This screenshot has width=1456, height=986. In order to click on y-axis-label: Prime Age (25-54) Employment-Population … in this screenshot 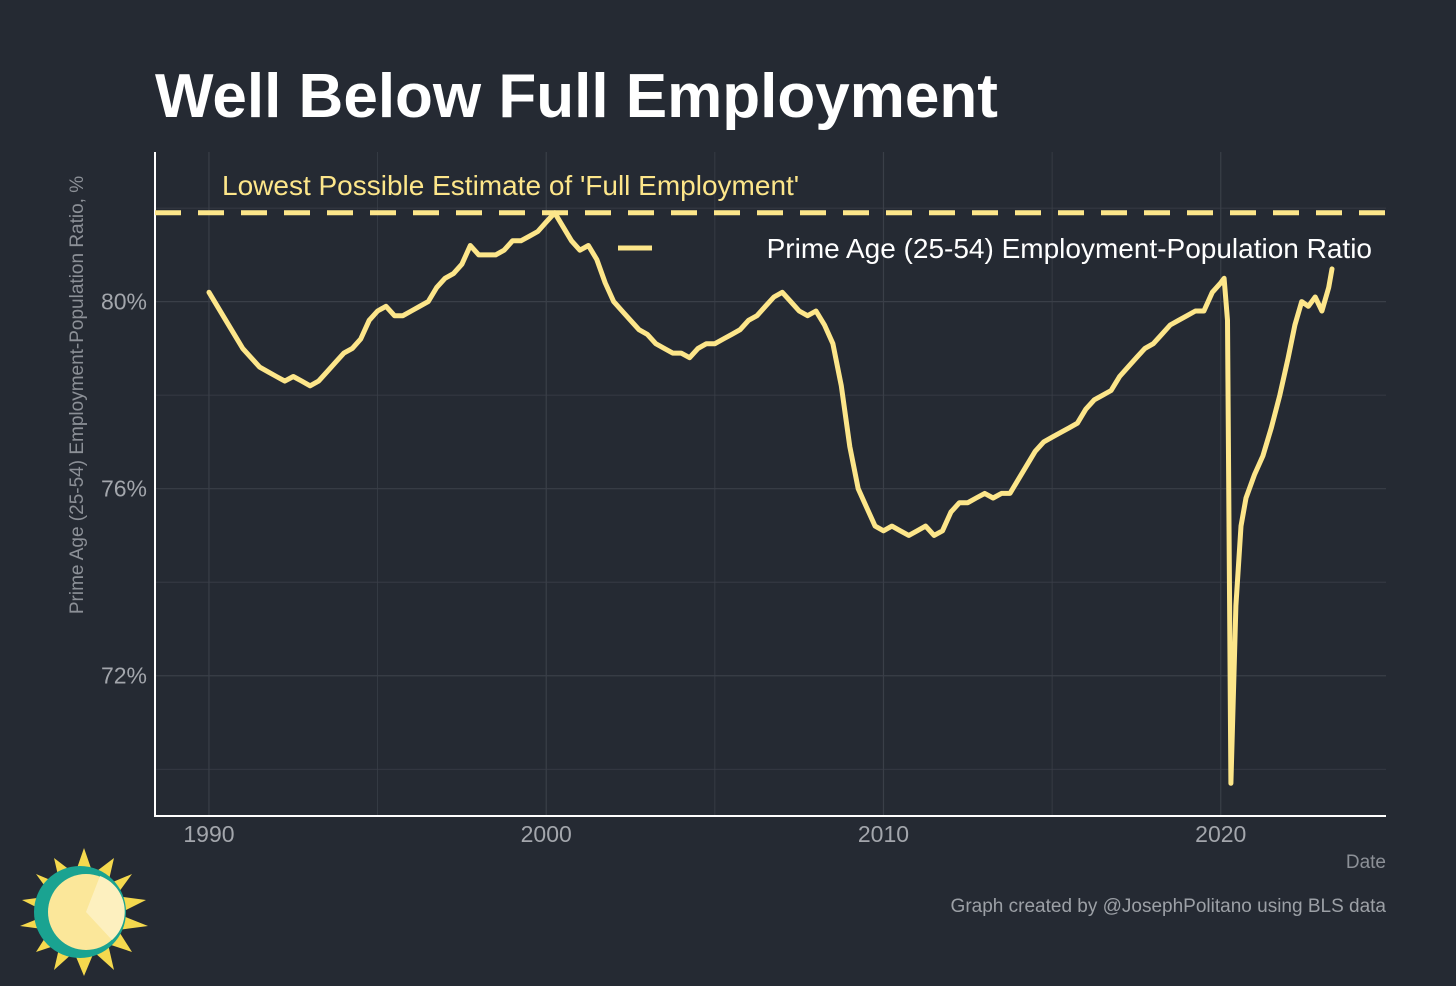, I will do `click(77, 395)`.